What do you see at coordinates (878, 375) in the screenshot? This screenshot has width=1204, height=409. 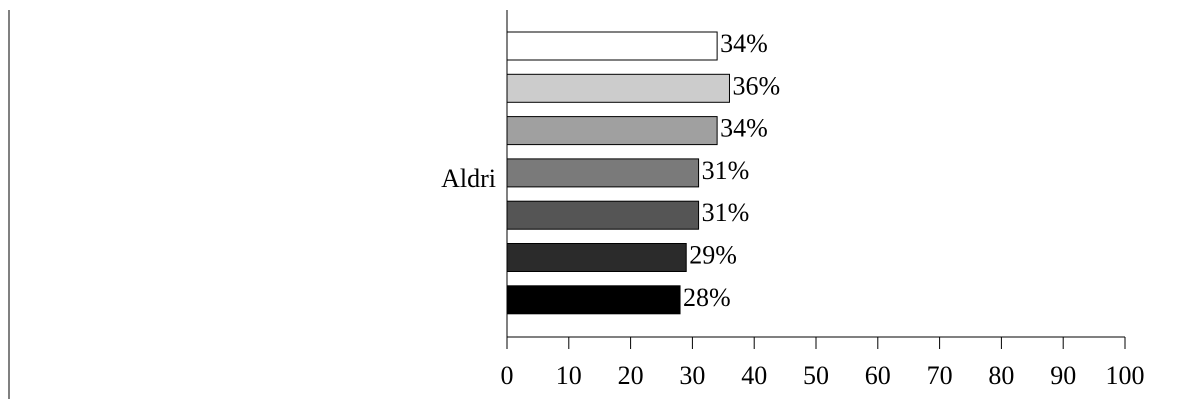 I see `x-tick-label: 60` at bounding box center [878, 375].